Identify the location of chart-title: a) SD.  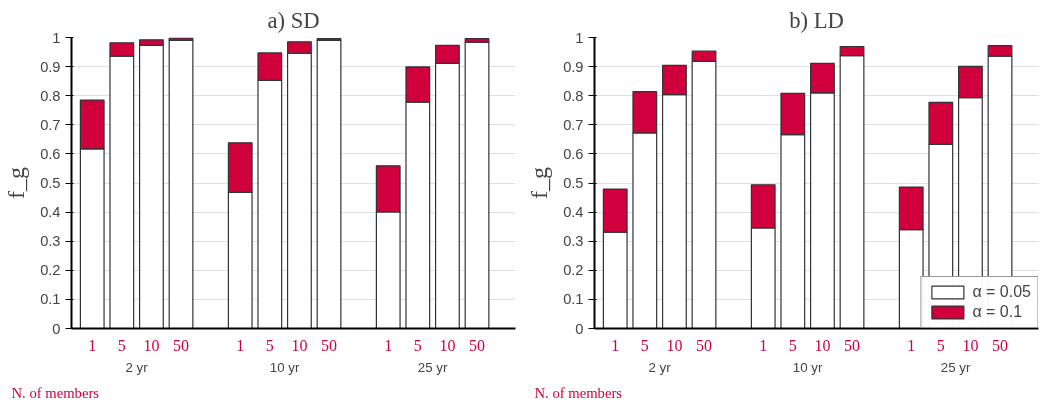
(293, 20).